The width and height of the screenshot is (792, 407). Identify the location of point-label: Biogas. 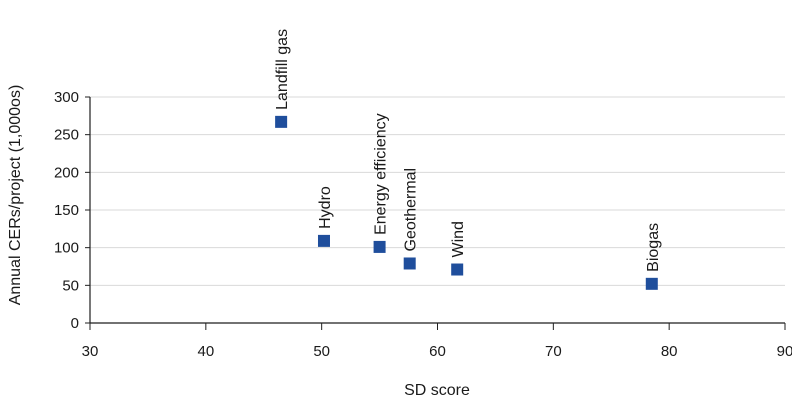
(653, 247).